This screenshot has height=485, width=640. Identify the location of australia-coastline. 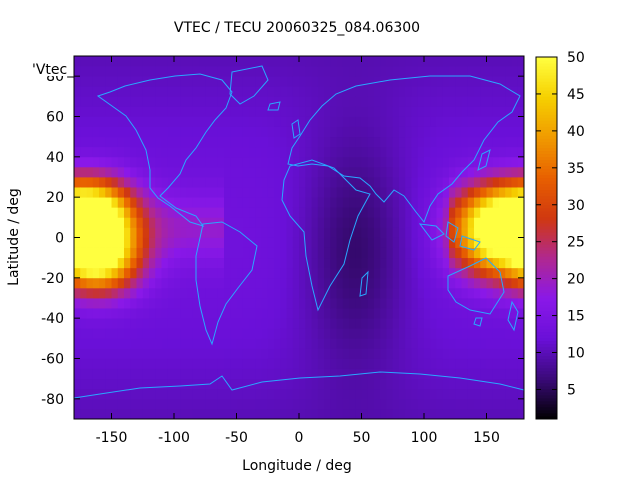
(476, 286).